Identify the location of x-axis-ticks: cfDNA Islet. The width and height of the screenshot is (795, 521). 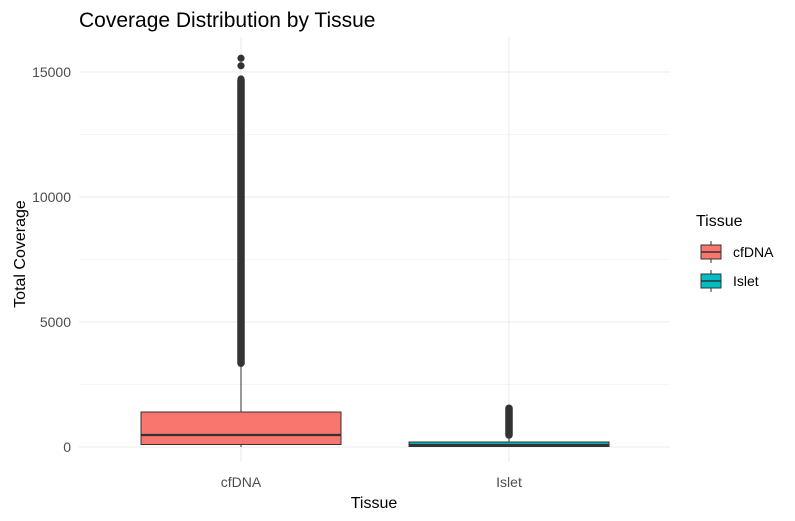
(371, 482).